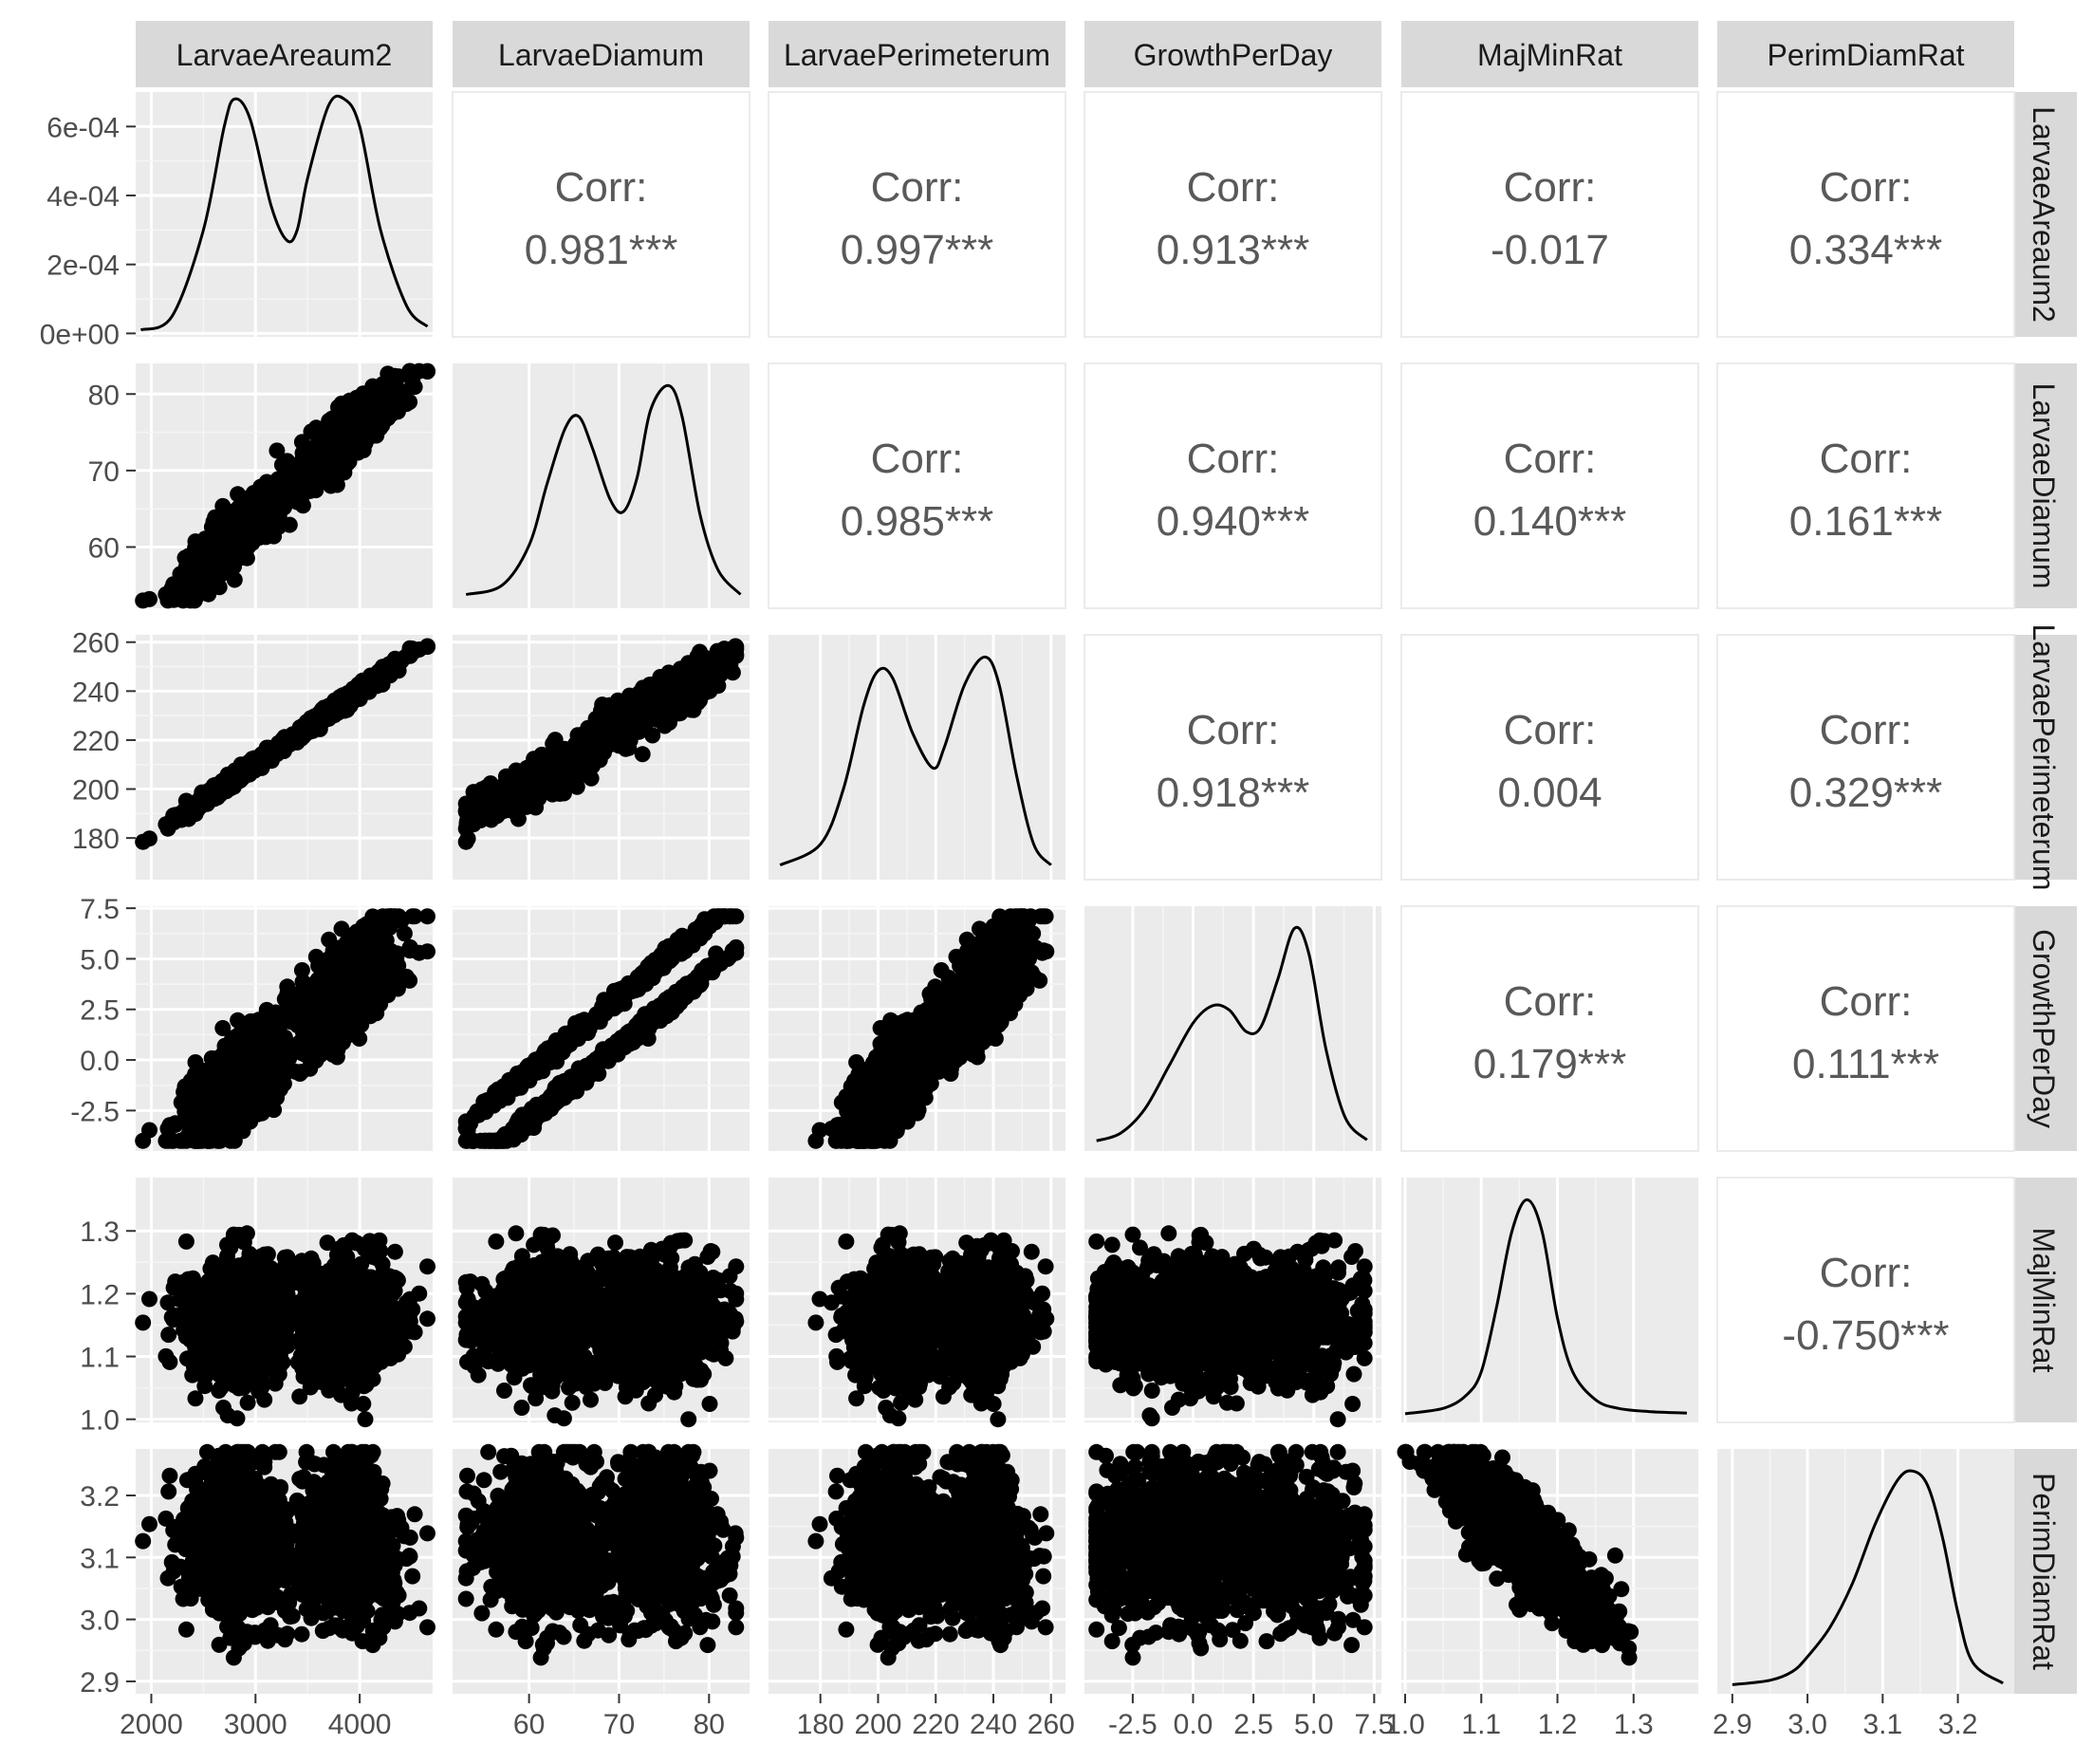  I want to click on panel-r0-c3: Corr:0.913***, so click(1233, 214).